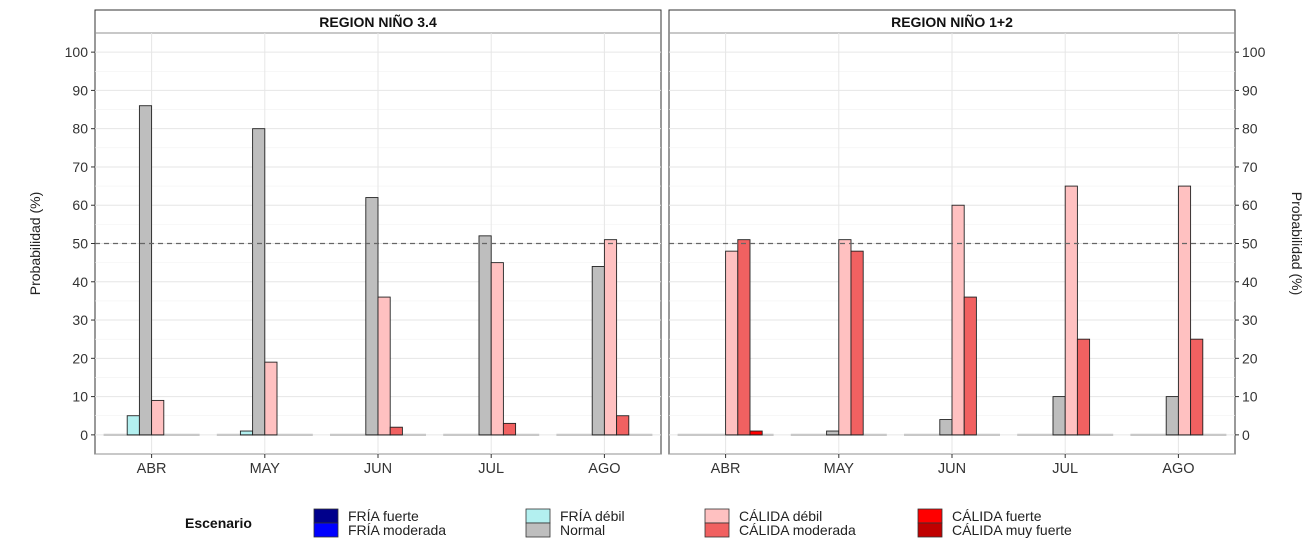  I want to click on y-tick-label-left: 90, so click(80, 90).